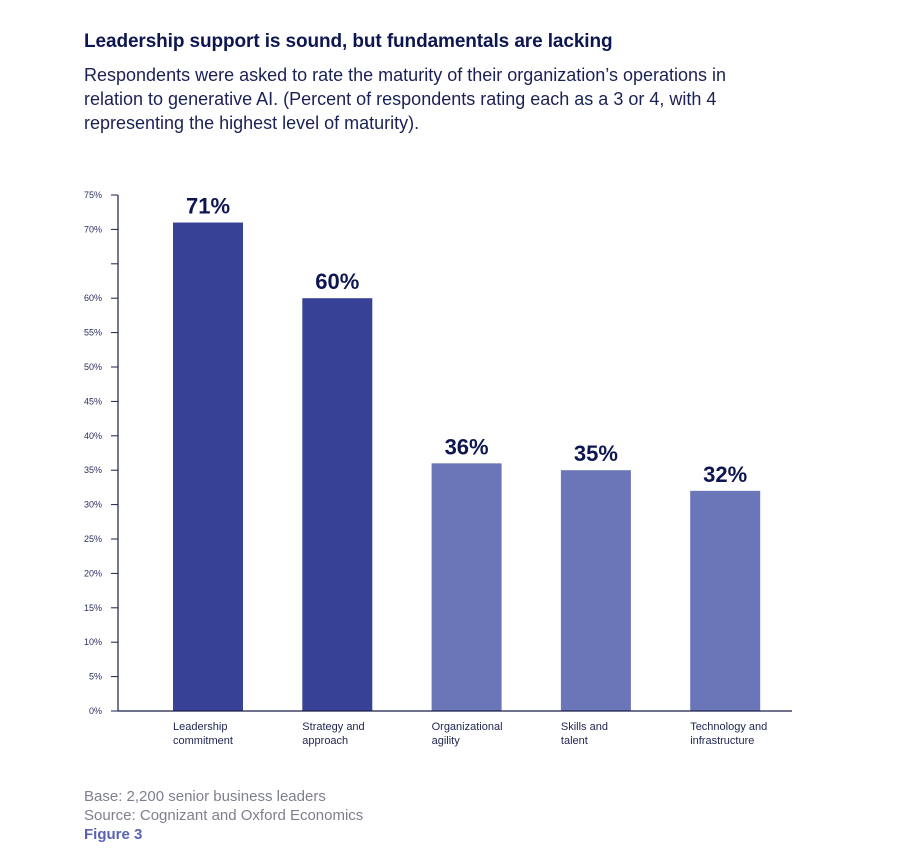 Image resolution: width=913 pixels, height=860 pixels. Describe the element at coordinates (596, 453) in the screenshot. I see `bar-value-label: 35%` at that location.